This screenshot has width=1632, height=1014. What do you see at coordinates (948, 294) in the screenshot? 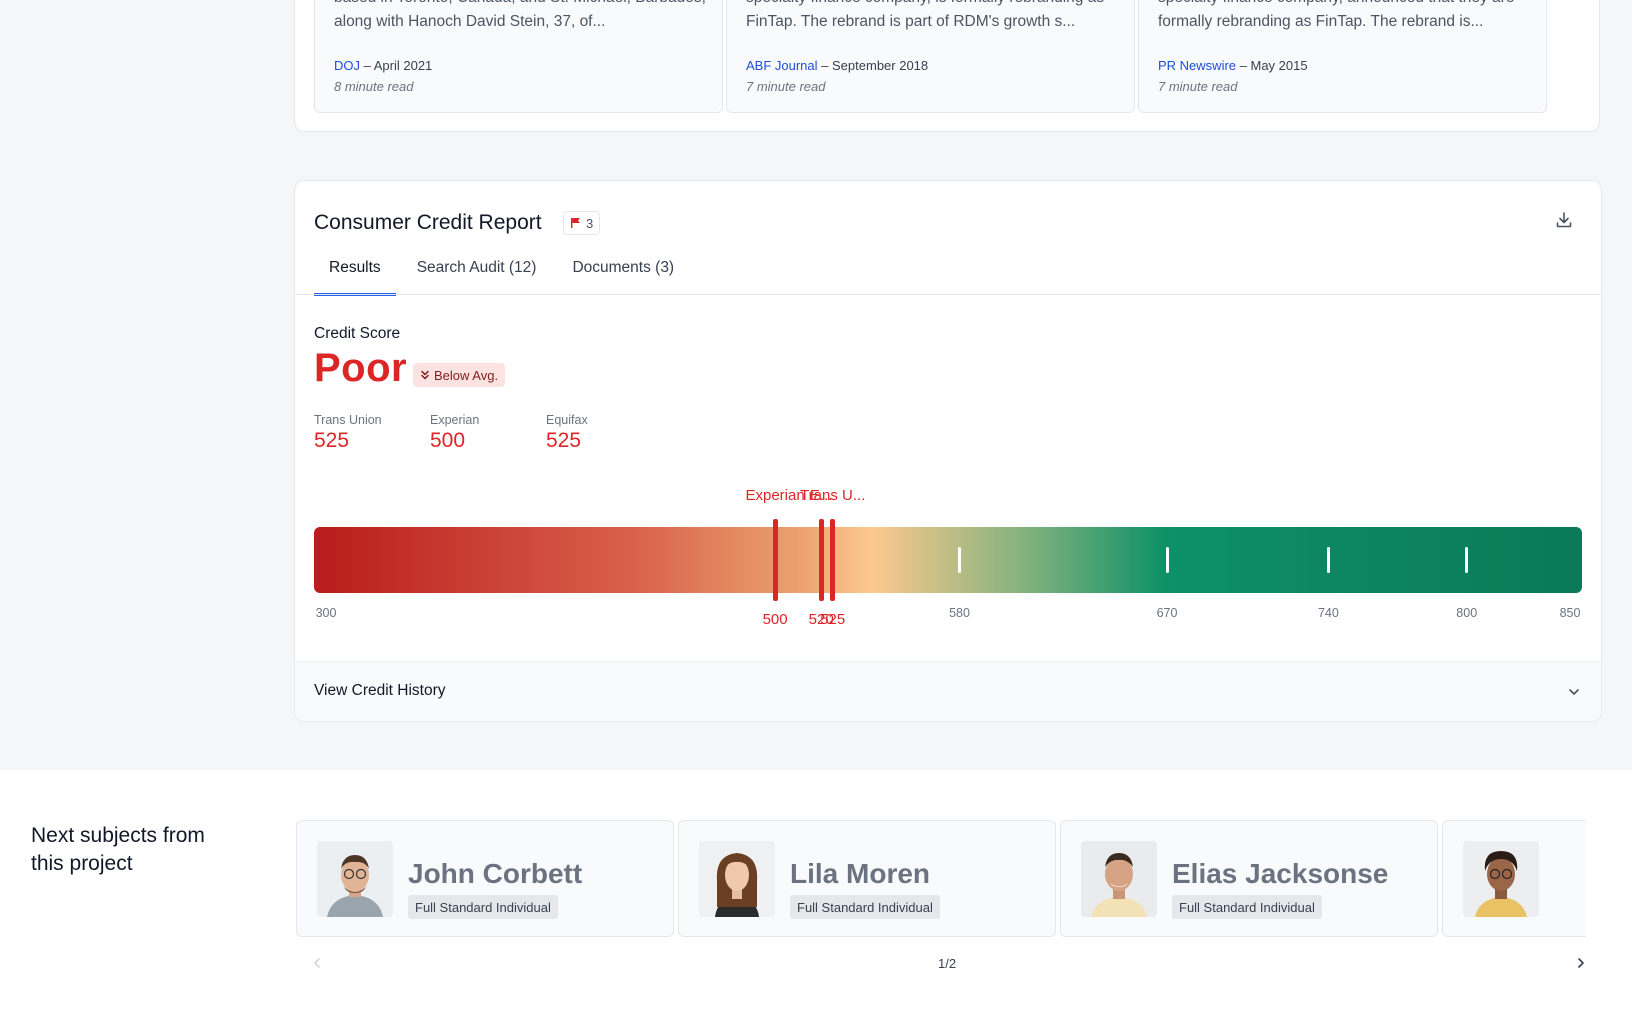
I see `tabs-divider` at bounding box center [948, 294].